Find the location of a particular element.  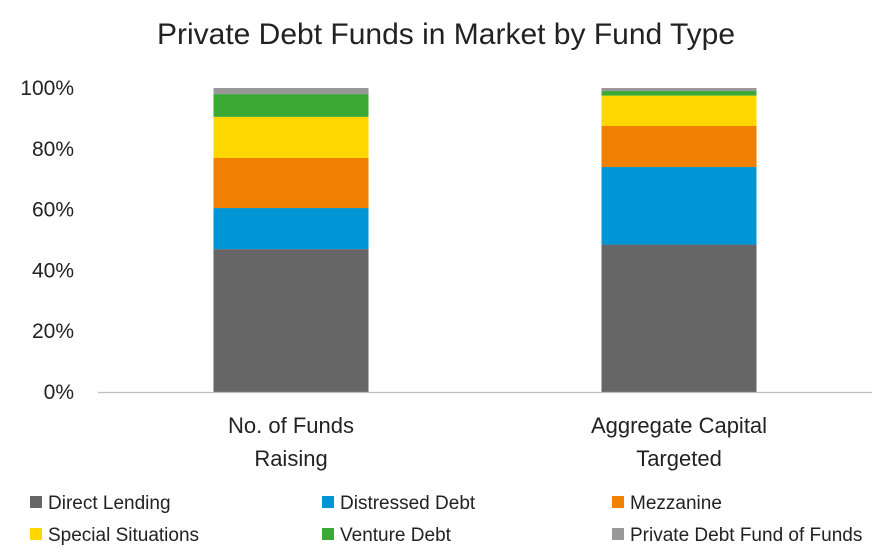

legend-label: Private Debt Fund of Funds is located at coordinates (746, 535).